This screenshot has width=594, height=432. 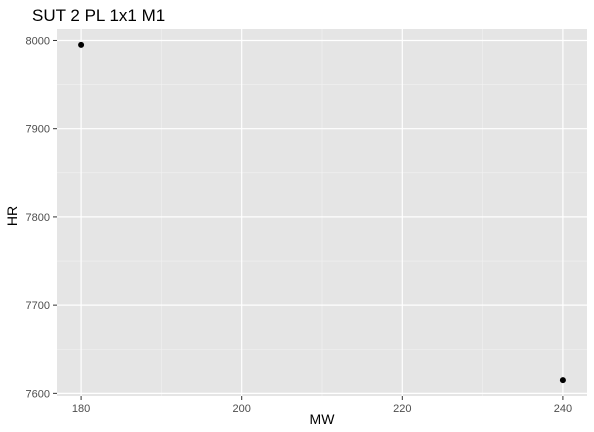 I want to click on y-axis-ticks: 7600 7700 7800 7900 8000, so click(x=41, y=217).